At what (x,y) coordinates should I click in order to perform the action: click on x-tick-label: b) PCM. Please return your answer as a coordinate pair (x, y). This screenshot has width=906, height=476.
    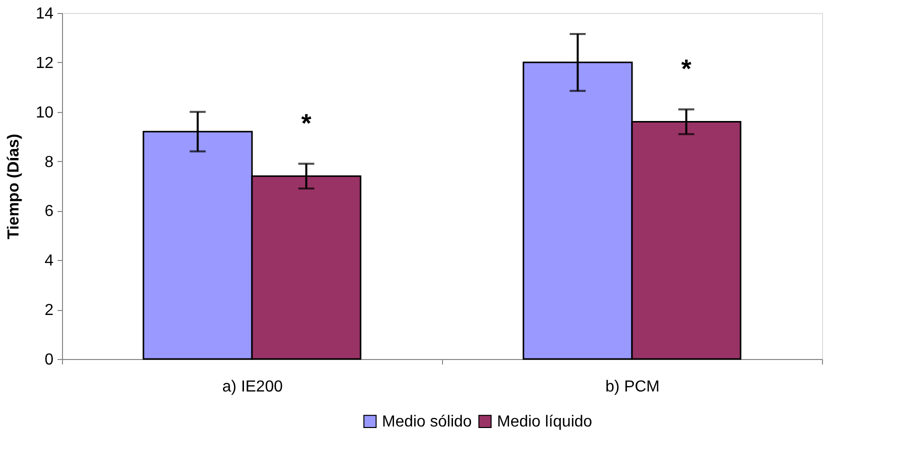
    Looking at the image, I should click on (632, 387).